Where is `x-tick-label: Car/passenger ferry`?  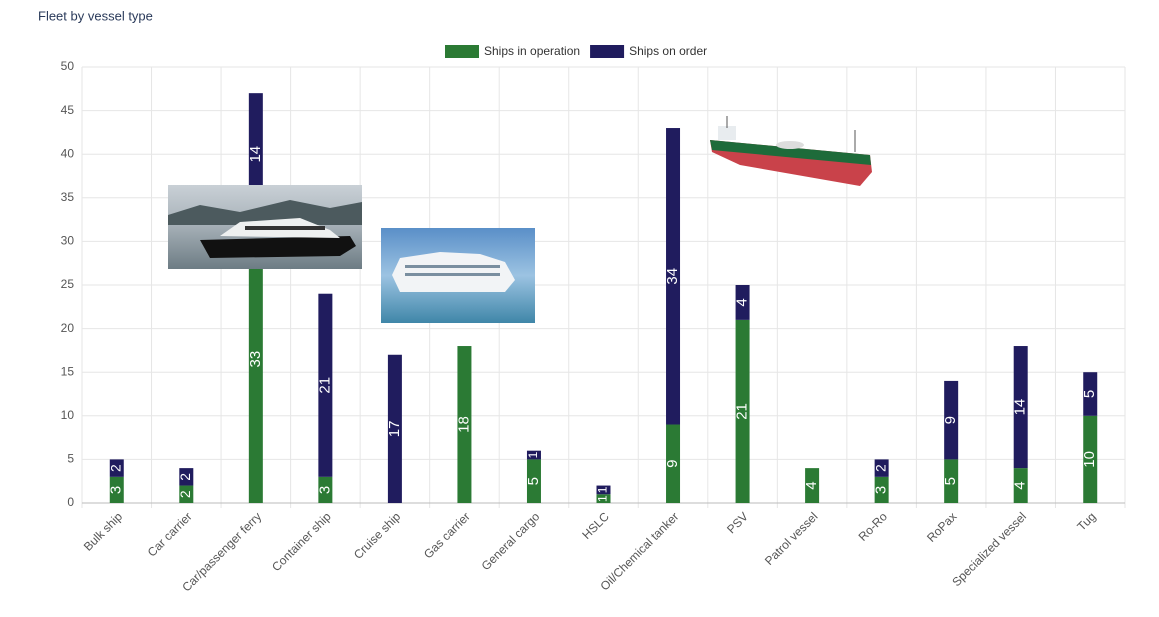 x-tick-label: Car/passenger ferry is located at coordinates (221, 551).